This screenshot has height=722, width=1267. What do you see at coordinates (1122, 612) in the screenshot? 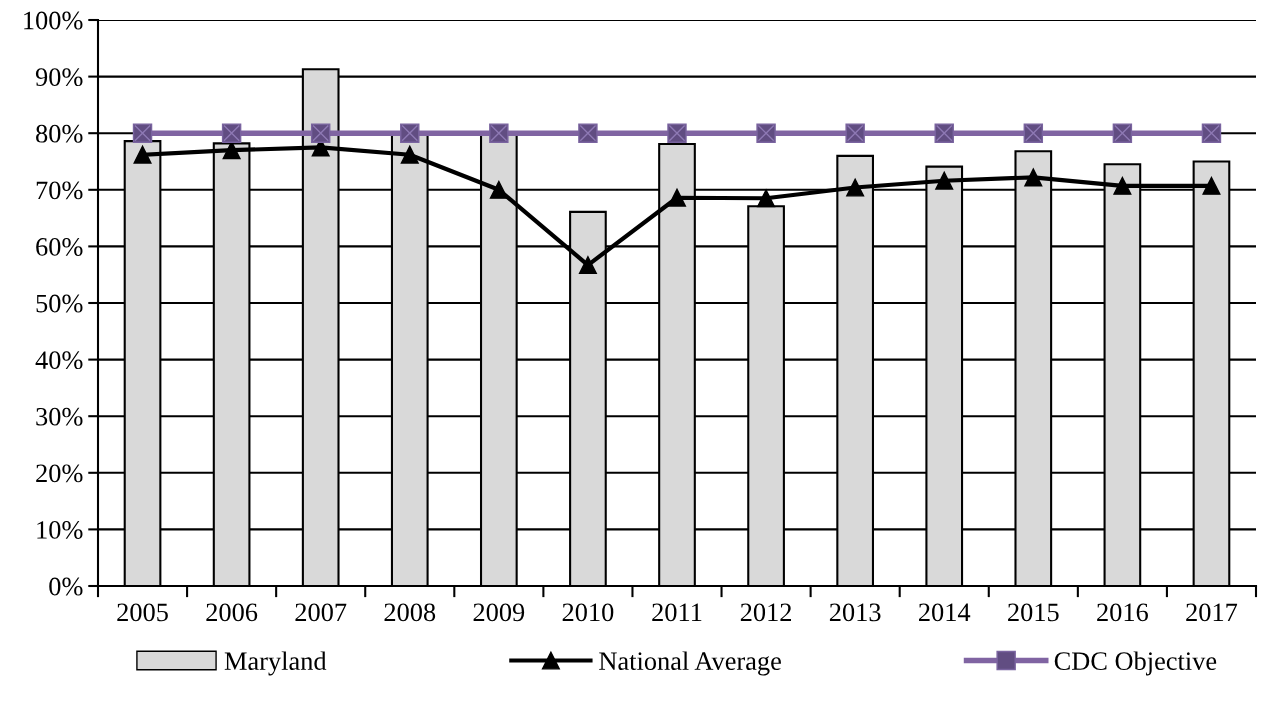
I see `x-tick-label: 2016` at bounding box center [1122, 612].